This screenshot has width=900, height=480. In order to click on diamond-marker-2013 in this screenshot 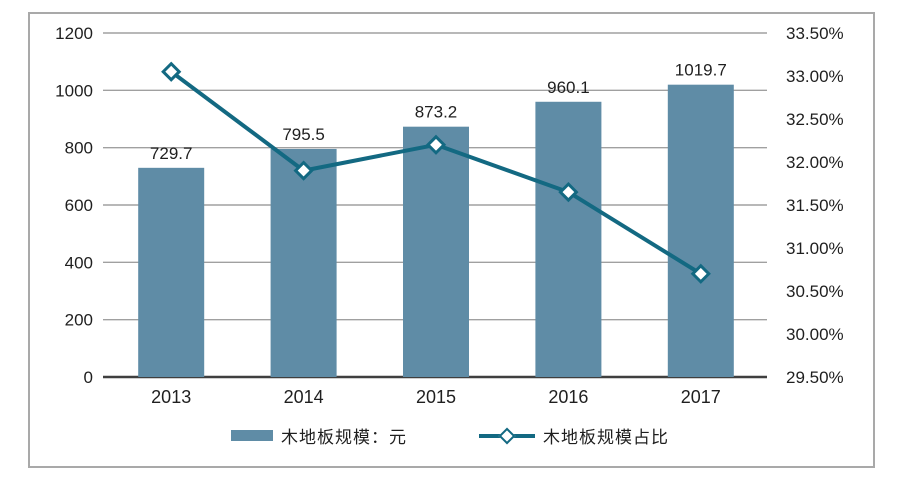, I will do `click(171, 71)`.